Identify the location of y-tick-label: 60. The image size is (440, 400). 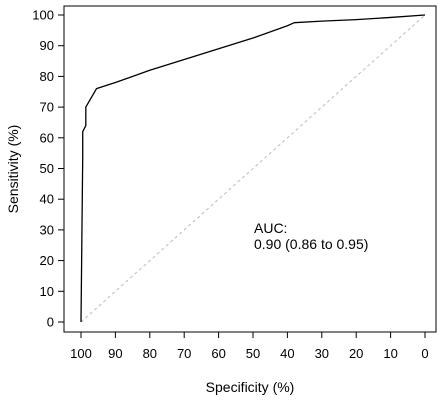
(47, 137).